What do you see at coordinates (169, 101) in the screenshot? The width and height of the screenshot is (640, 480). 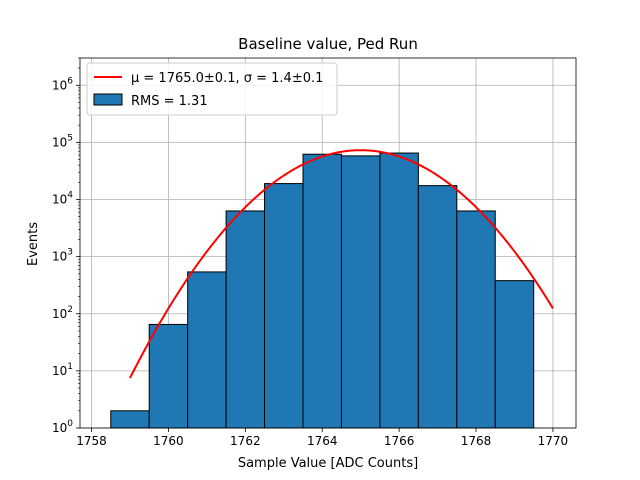 I see `legend-histogram-label: RMS = 1.31` at bounding box center [169, 101].